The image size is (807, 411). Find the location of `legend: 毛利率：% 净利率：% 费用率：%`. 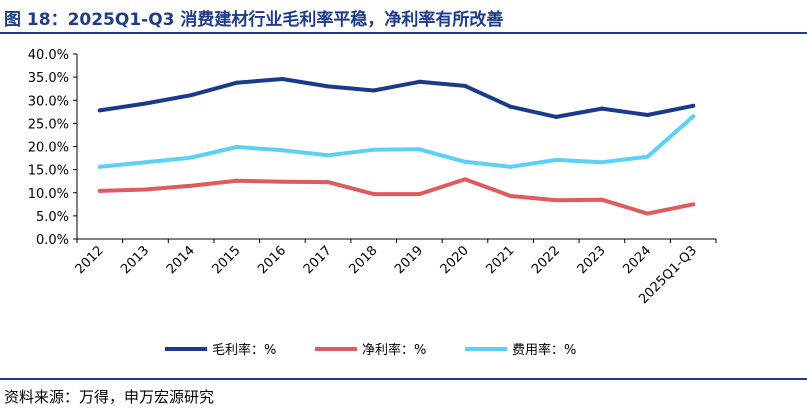

legend: 毛利率：% 净利率：% 费用率：% is located at coordinates (370, 350).